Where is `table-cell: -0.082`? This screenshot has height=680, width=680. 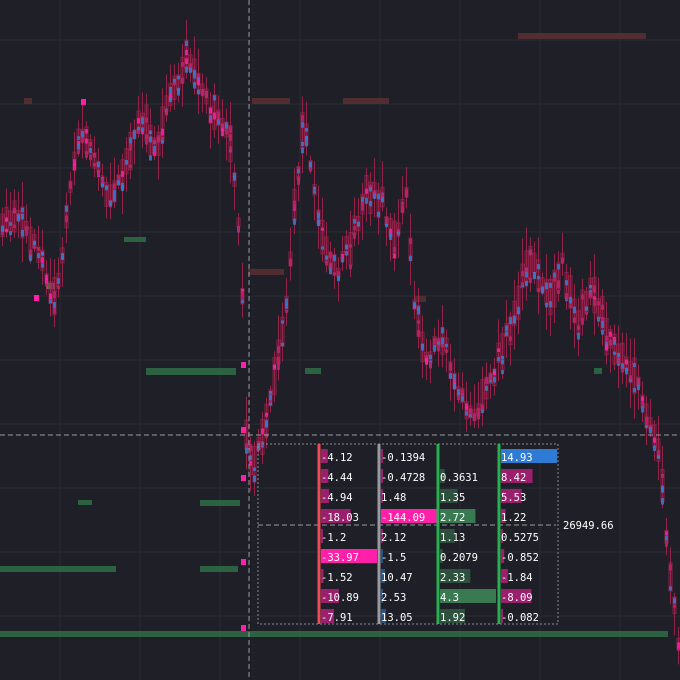 table-cell: -0.082 is located at coordinates (520, 618).